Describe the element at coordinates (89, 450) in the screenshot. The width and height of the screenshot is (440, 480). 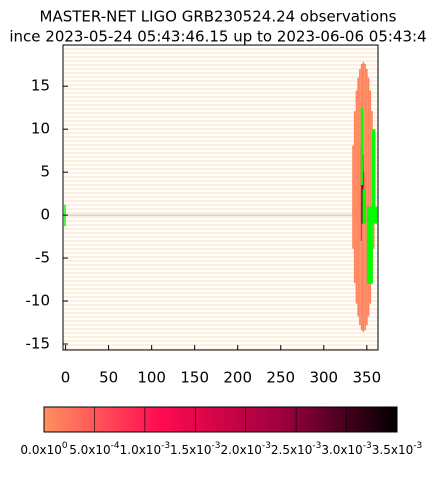
I see `colorbar-tick-label-base: 5.0x10` at that location.